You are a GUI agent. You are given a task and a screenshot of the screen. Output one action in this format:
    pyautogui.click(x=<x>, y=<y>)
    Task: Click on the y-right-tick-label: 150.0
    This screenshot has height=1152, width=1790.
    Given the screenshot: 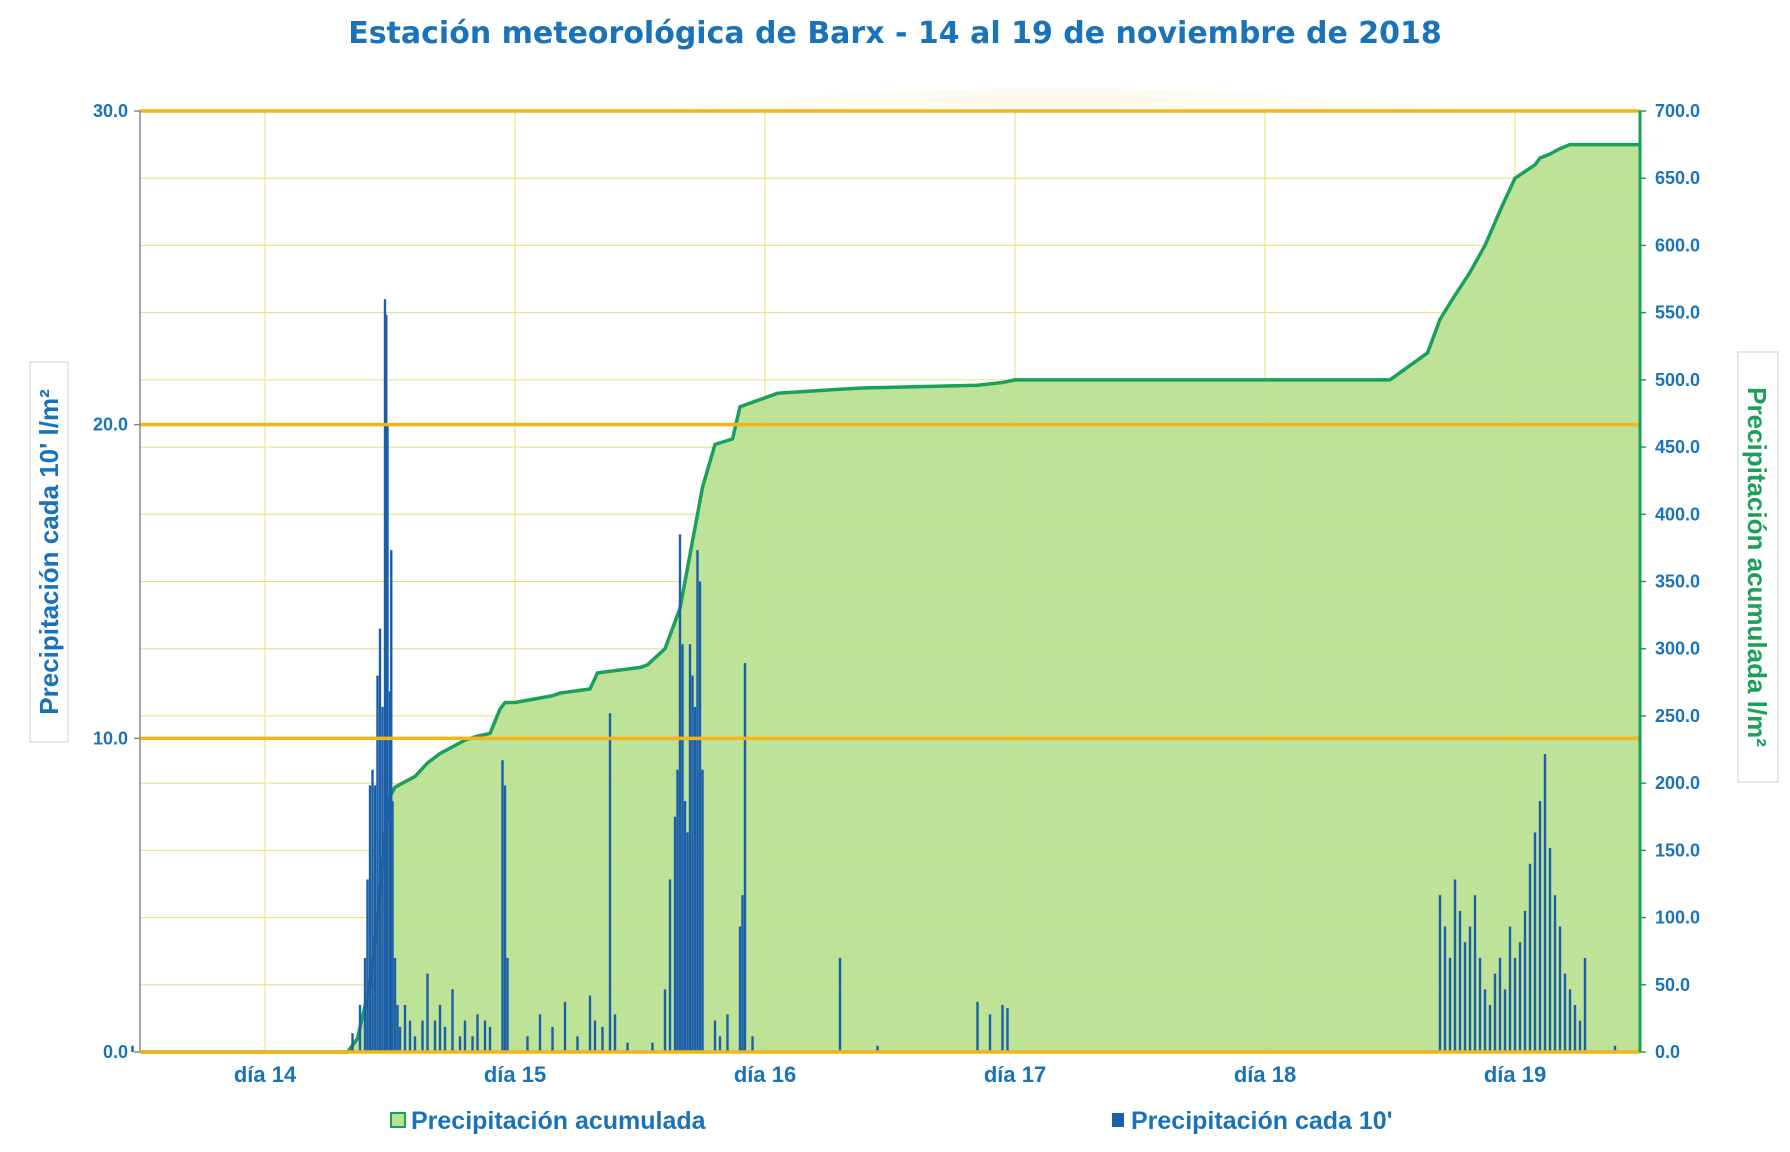 What is the action you would take?
    pyautogui.click(x=1677, y=850)
    